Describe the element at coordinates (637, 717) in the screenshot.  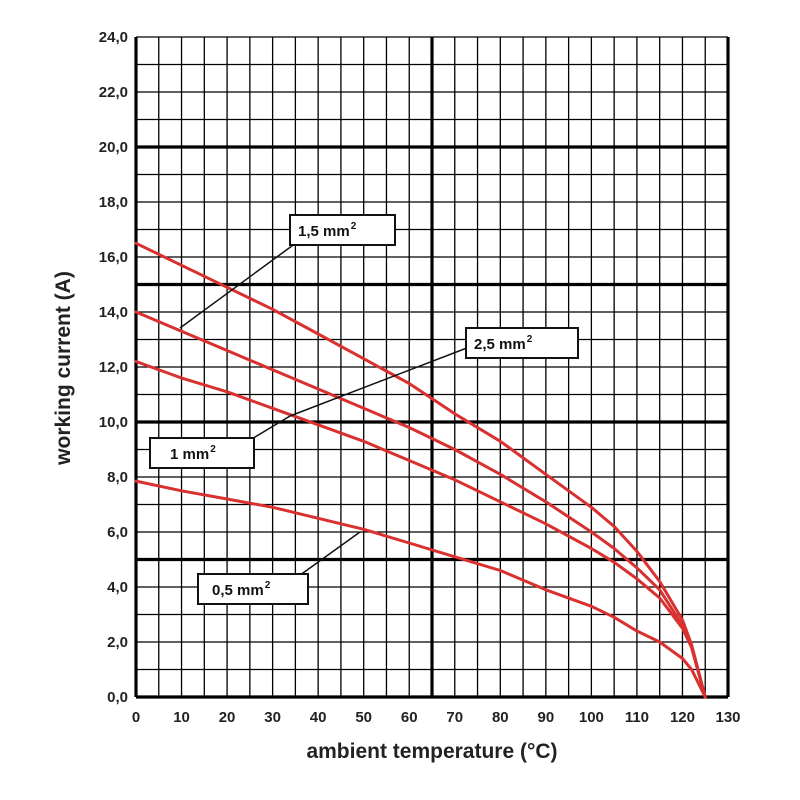
I see `x-tick-label: 110` at that location.